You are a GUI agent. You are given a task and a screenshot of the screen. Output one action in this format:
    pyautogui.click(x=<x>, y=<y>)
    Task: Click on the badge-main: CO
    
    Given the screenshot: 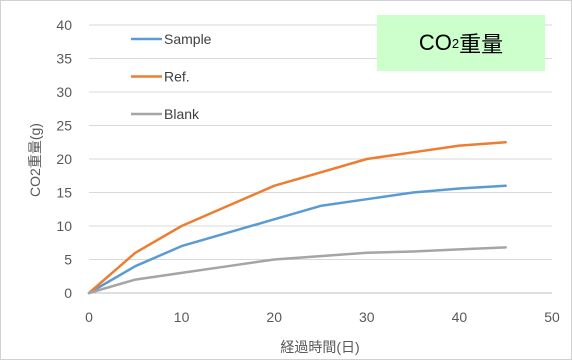 What is the action you would take?
    pyautogui.click(x=435, y=42)
    